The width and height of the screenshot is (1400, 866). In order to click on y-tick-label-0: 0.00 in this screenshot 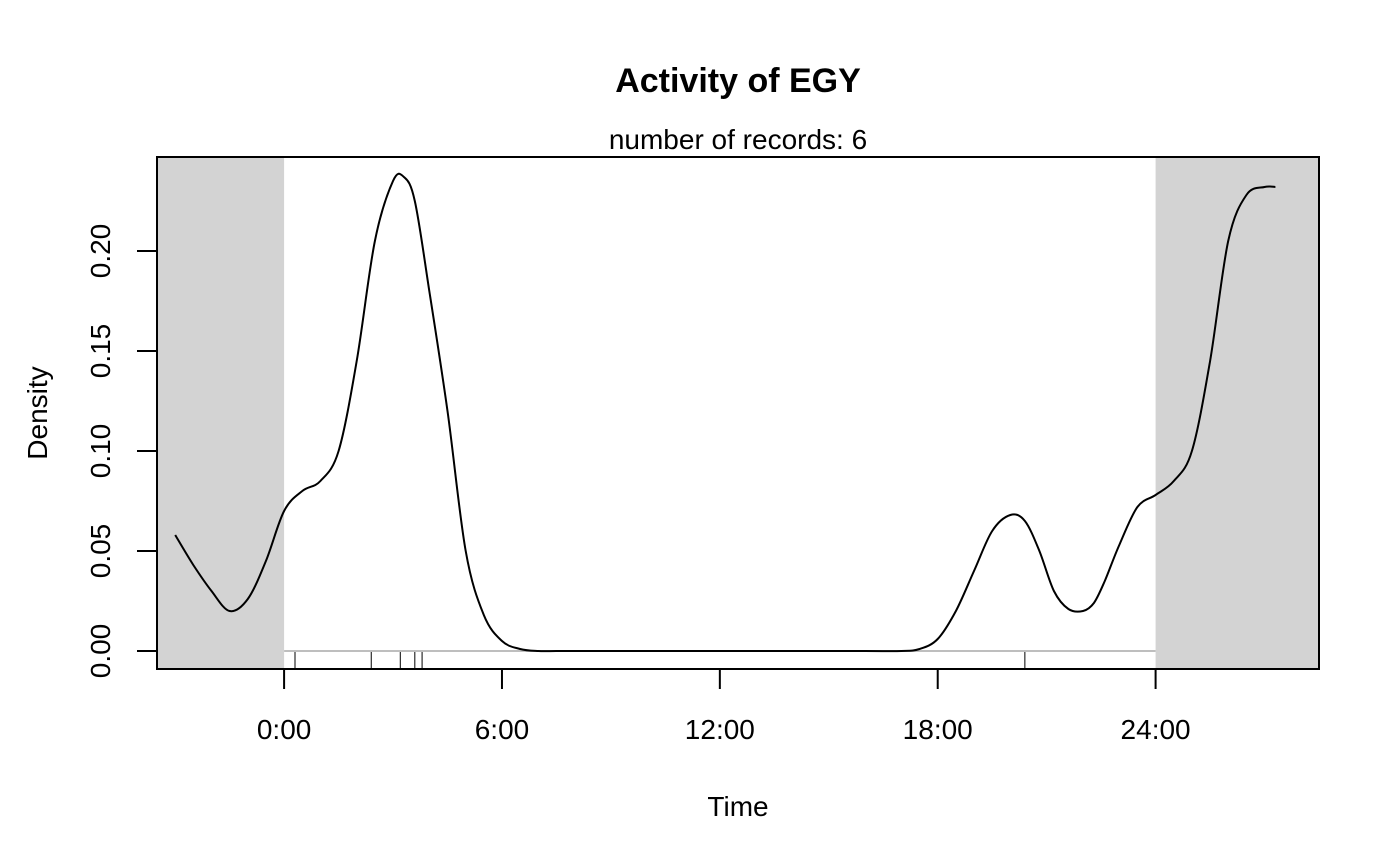, I will do `click(100, 651)`.